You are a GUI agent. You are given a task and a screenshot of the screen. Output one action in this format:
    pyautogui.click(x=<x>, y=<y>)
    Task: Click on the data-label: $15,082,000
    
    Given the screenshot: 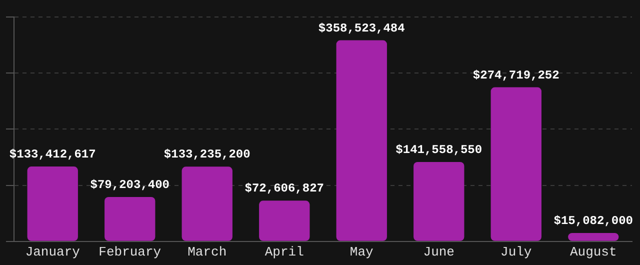 What is the action you would take?
    pyautogui.click(x=593, y=221)
    